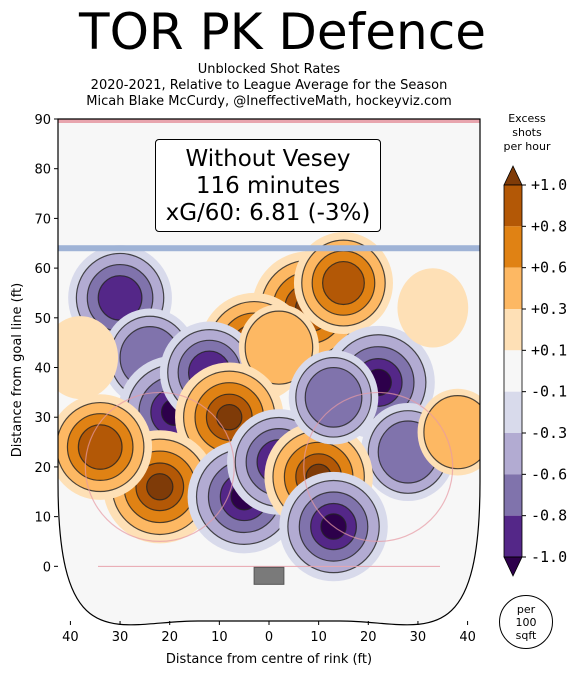 The height and width of the screenshot is (675, 581). I want to click on colorbar-tick-label: +1.0, so click(549, 185).